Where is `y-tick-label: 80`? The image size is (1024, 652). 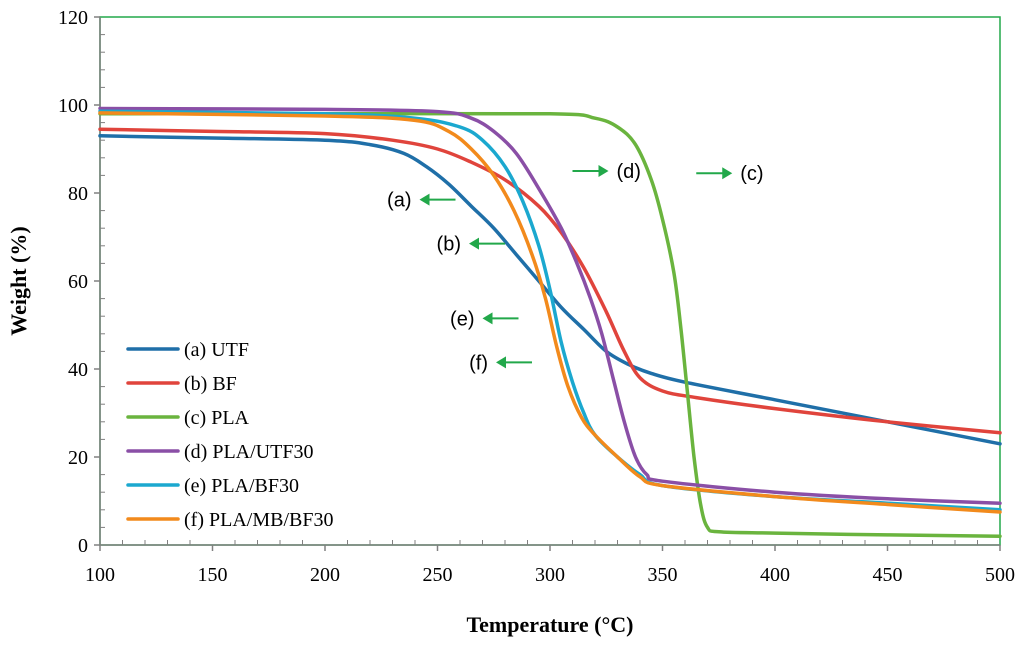
y-tick-label: 80 is located at coordinates (78, 194).